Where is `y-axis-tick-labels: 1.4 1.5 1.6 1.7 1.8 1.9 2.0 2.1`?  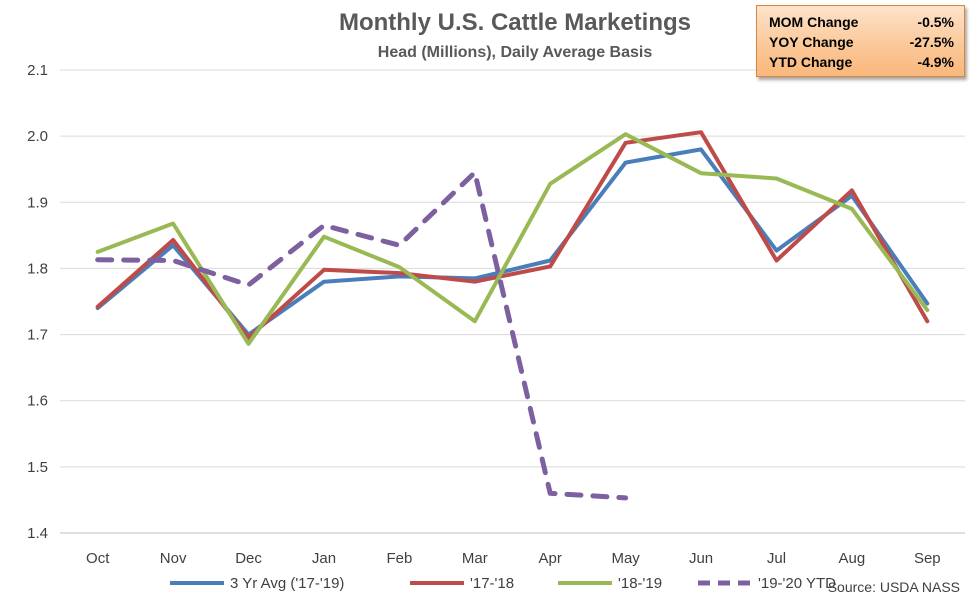
y-axis-tick-labels: 1.4 1.5 1.6 1.7 1.8 1.9 2.0 2.1 is located at coordinates (37, 302).